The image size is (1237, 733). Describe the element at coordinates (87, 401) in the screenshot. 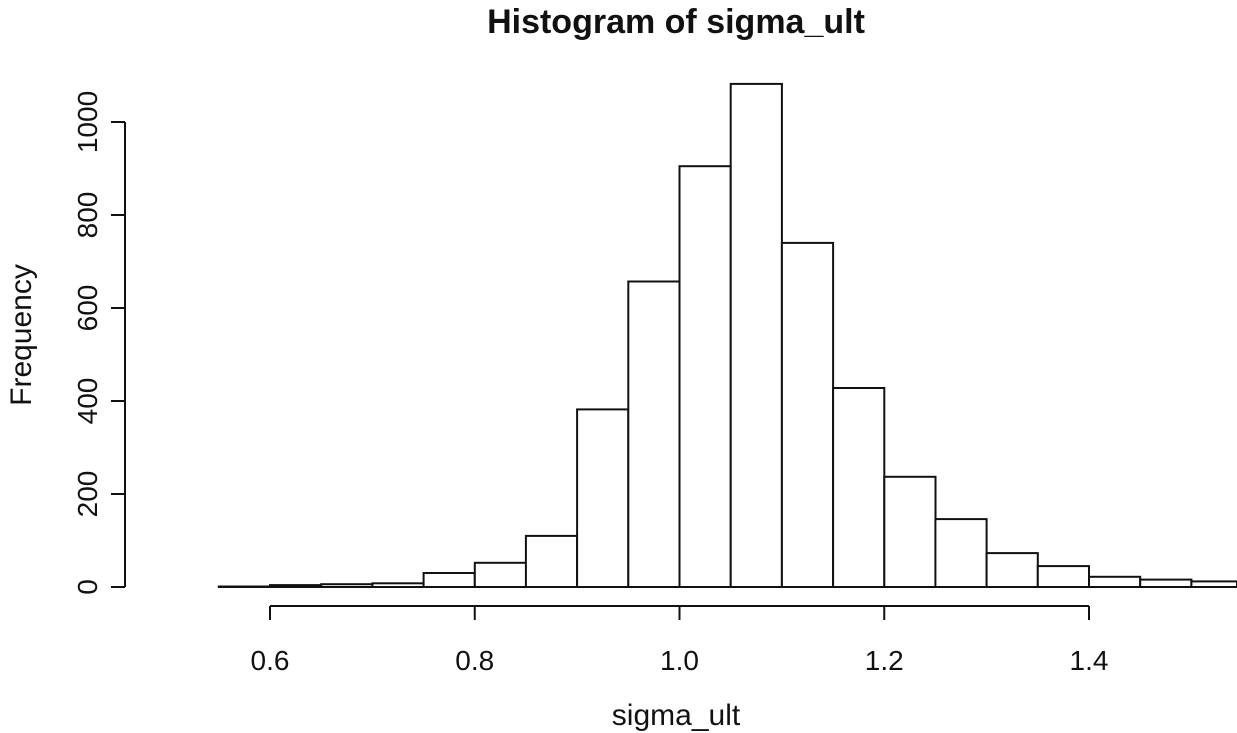

I see `y-tick-label: 400` at that location.